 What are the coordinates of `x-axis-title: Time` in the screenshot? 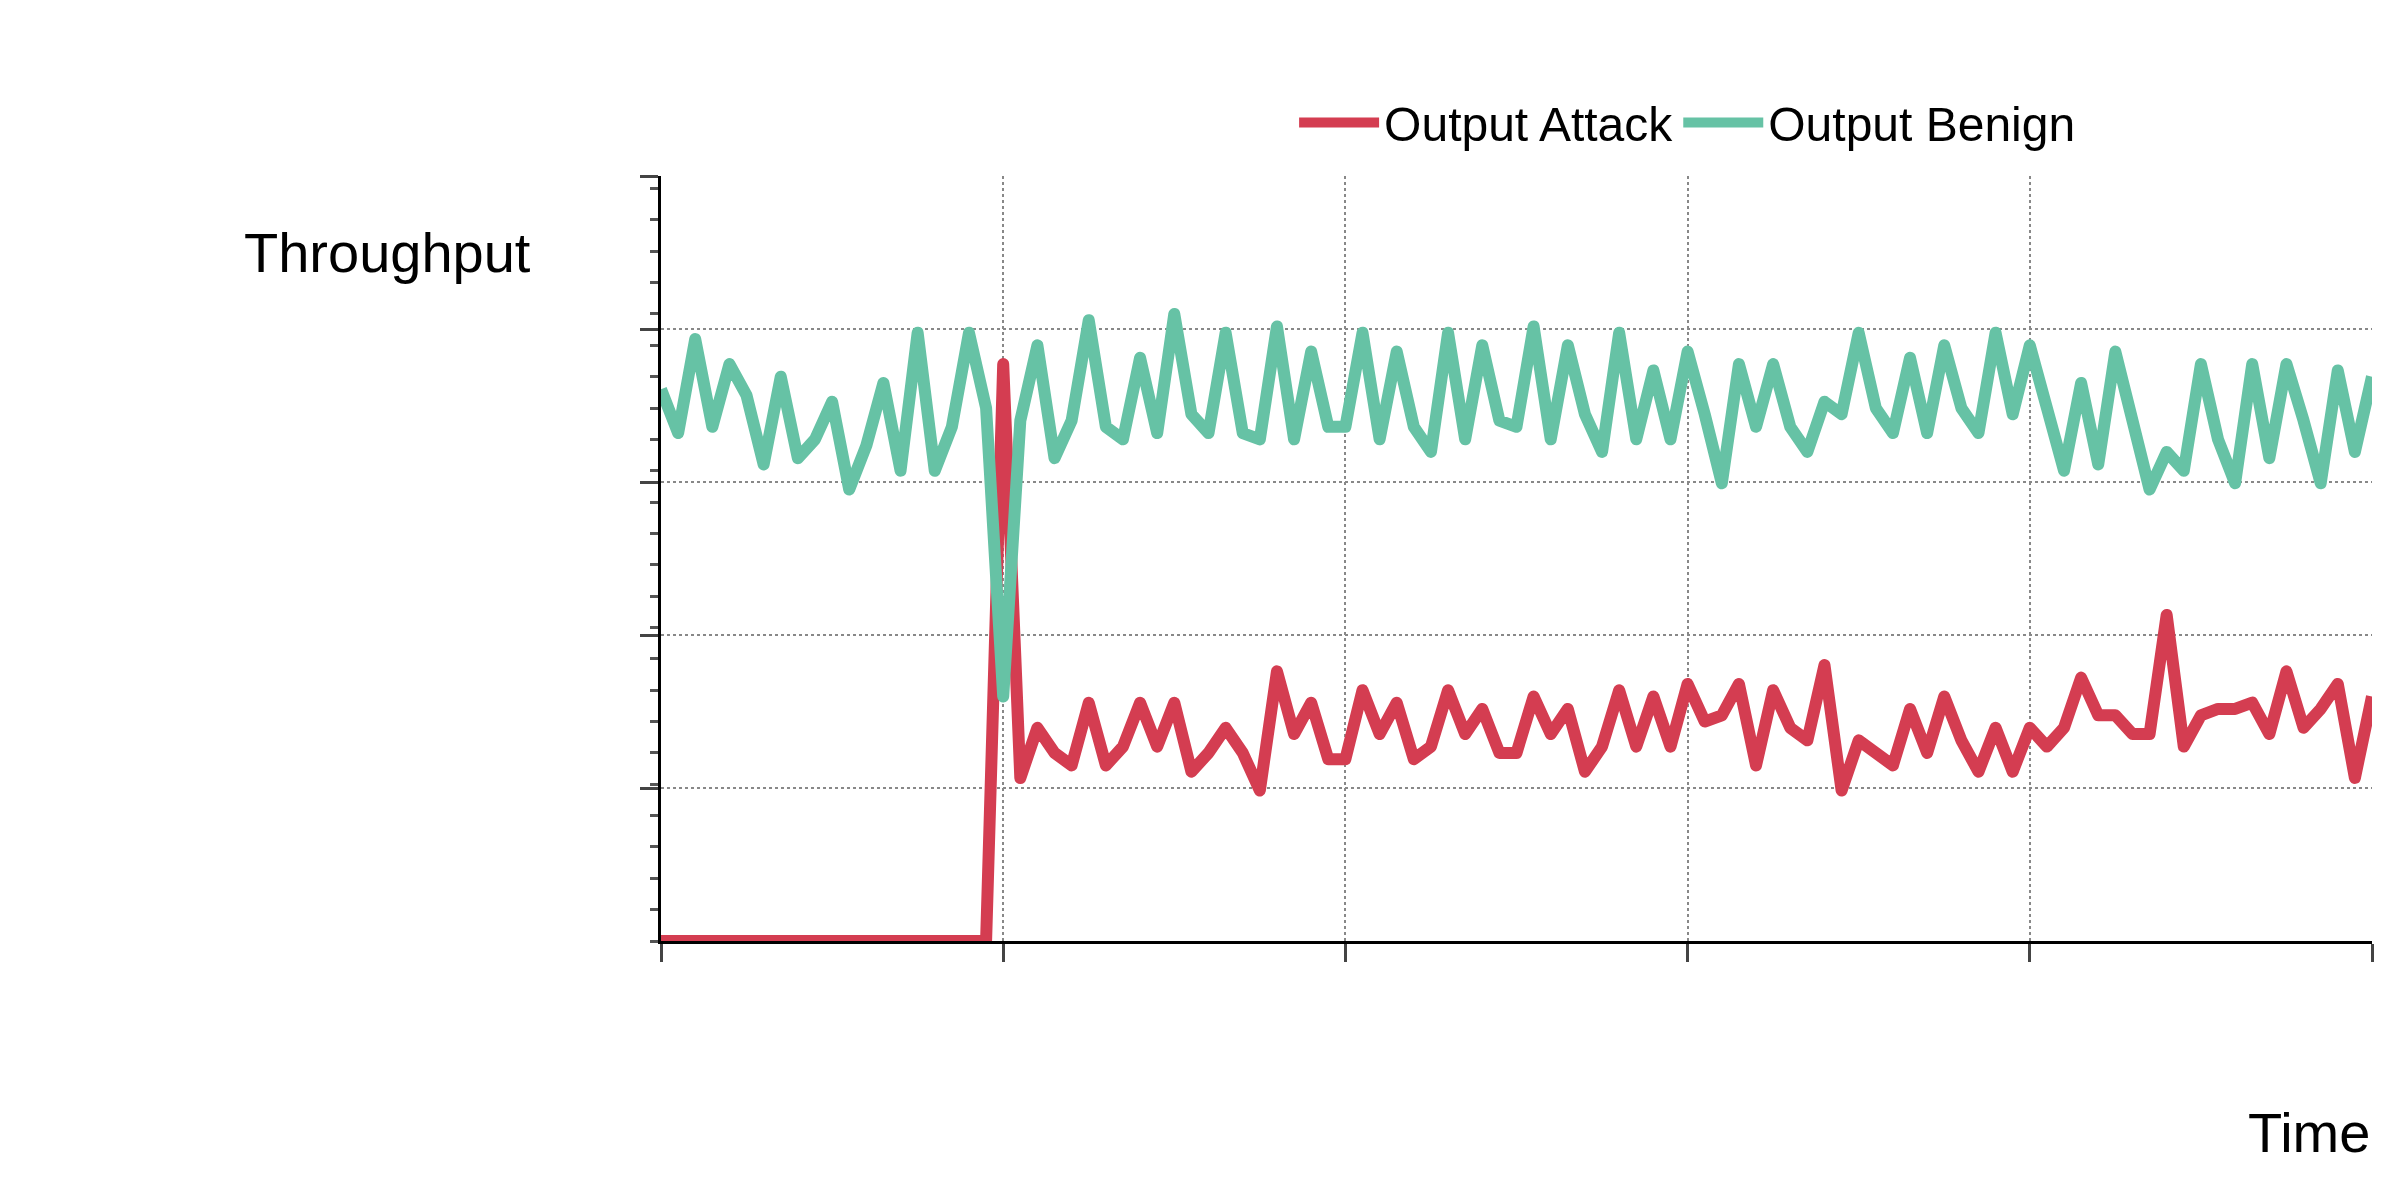 It's located at (2309, 1132).